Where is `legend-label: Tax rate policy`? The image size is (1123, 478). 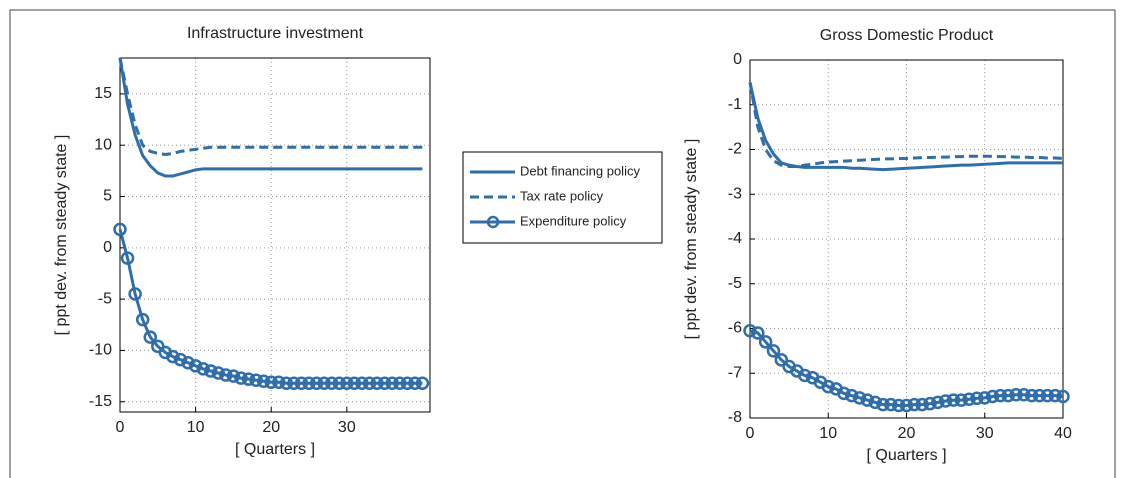 legend-label: Tax rate policy is located at coordinates (562, 195).